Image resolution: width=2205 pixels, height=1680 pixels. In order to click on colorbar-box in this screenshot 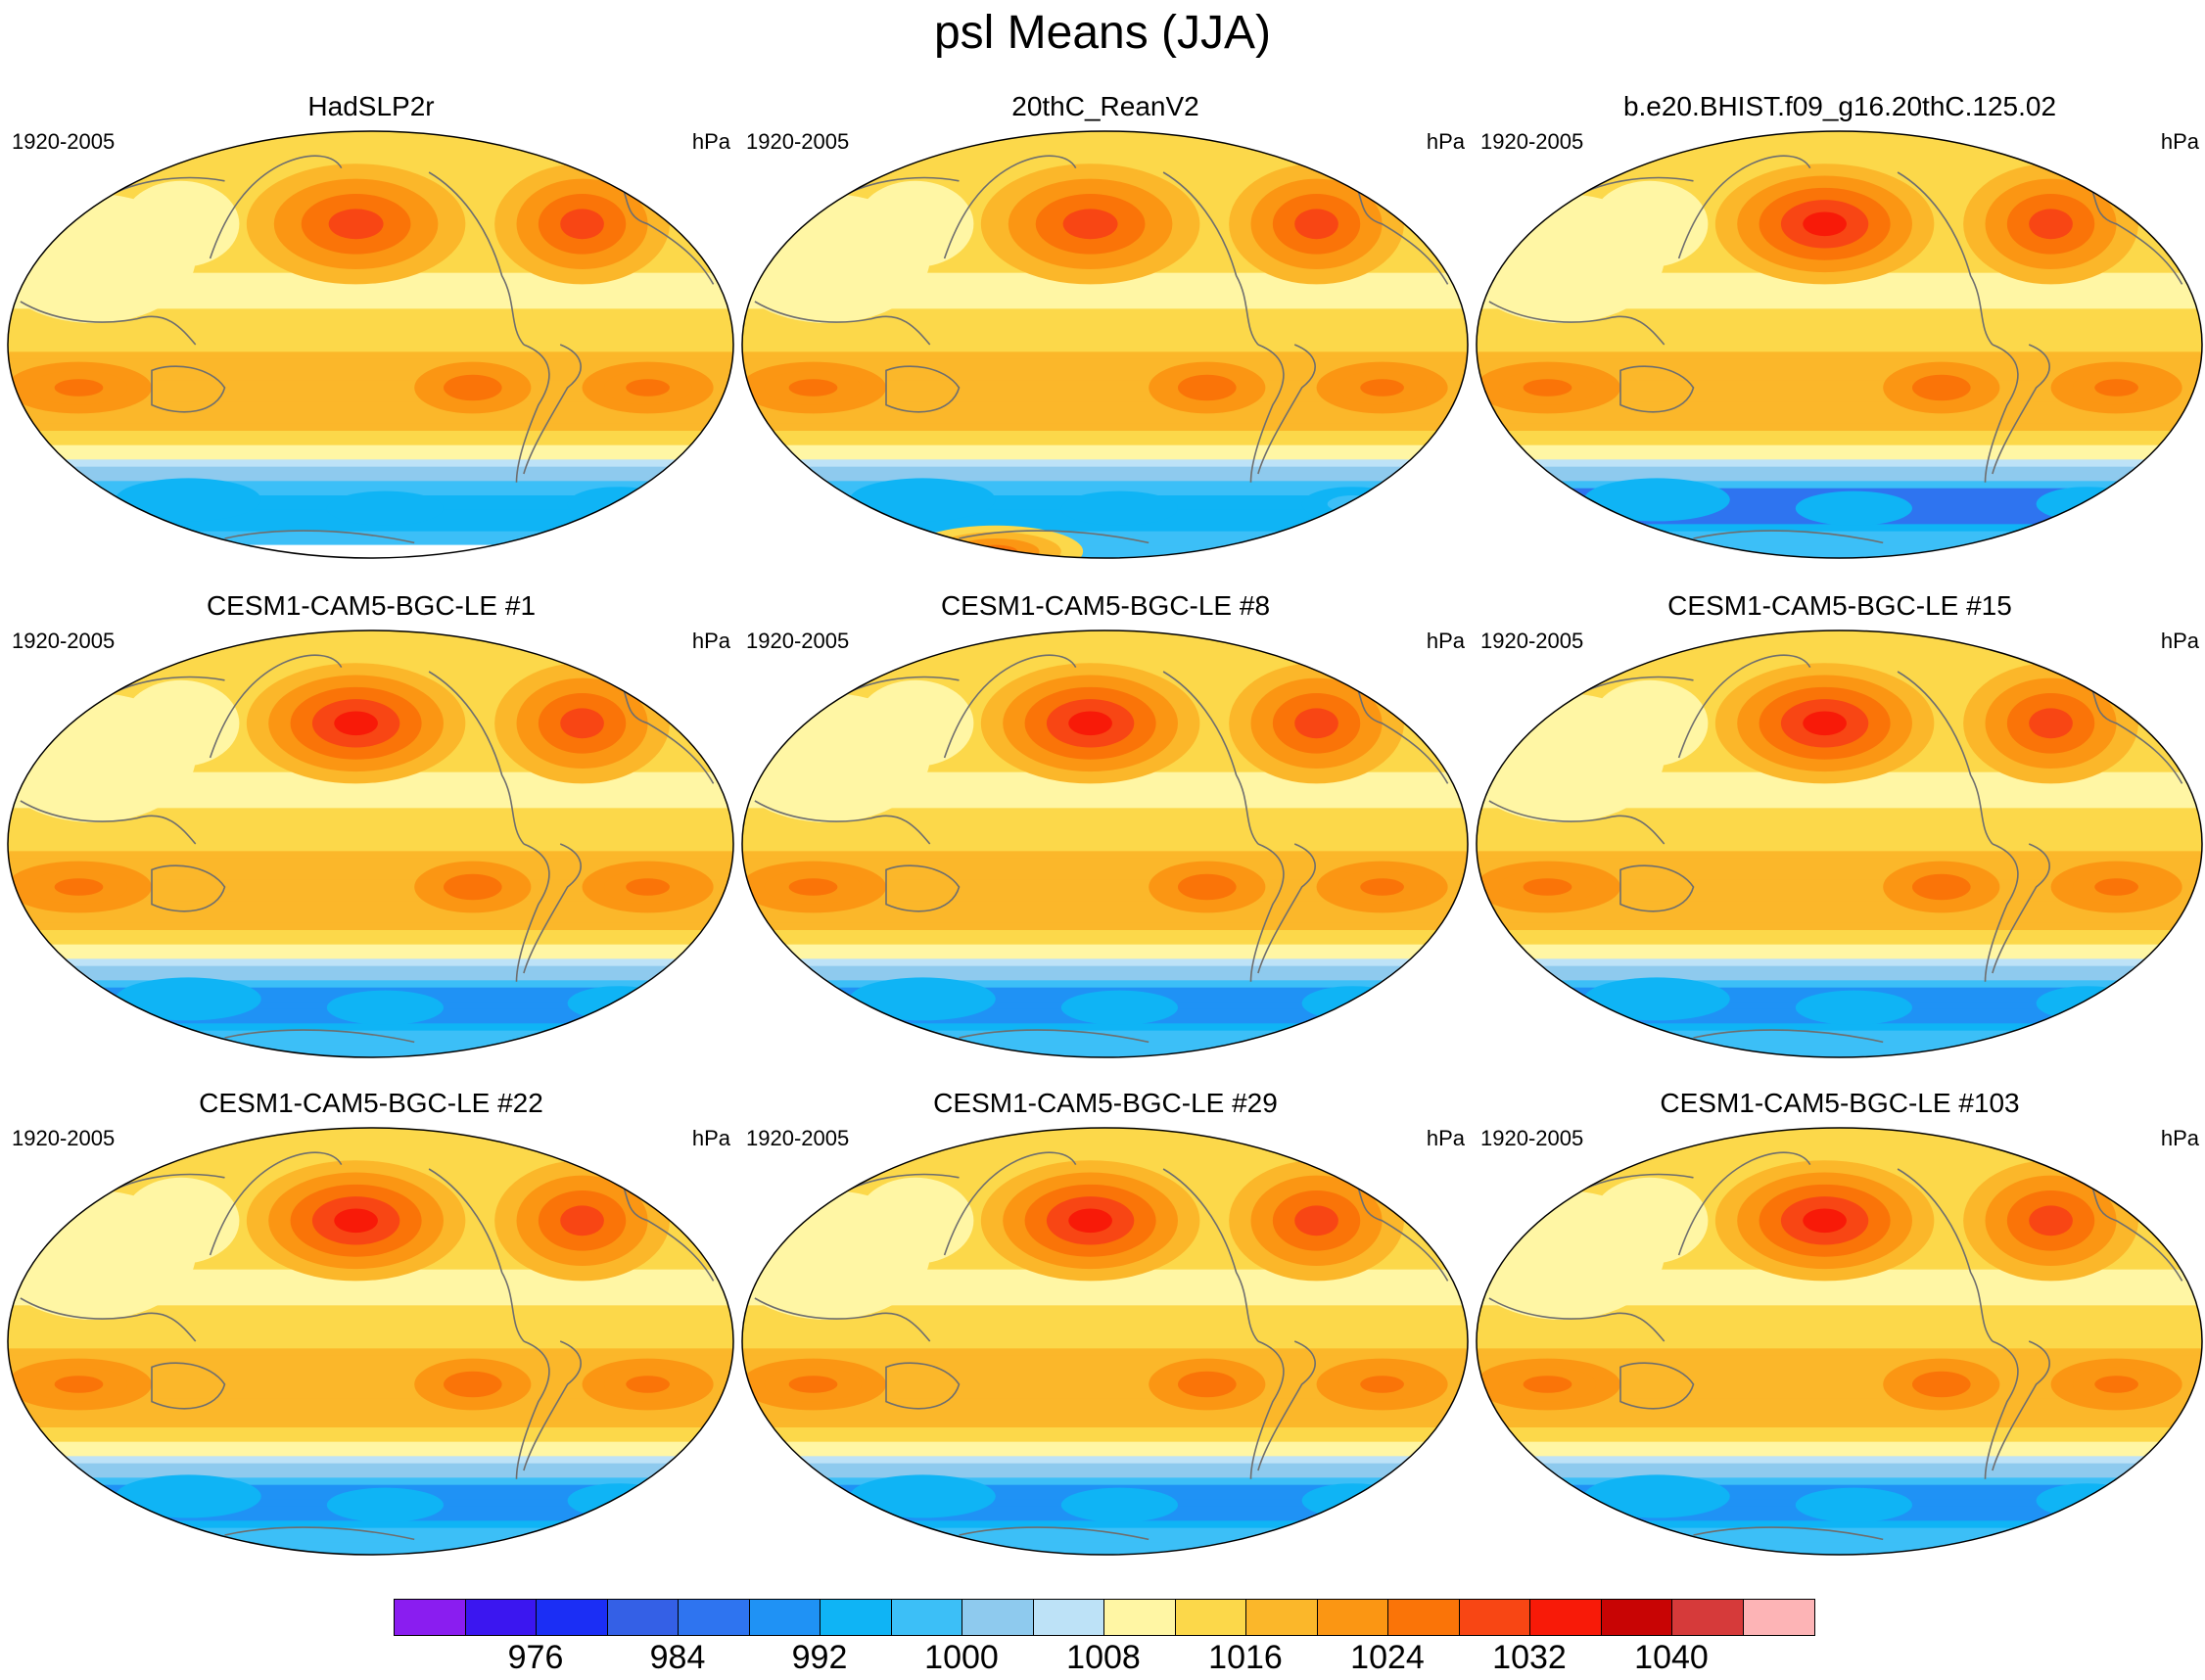, I will do `click(572, 1617)`.